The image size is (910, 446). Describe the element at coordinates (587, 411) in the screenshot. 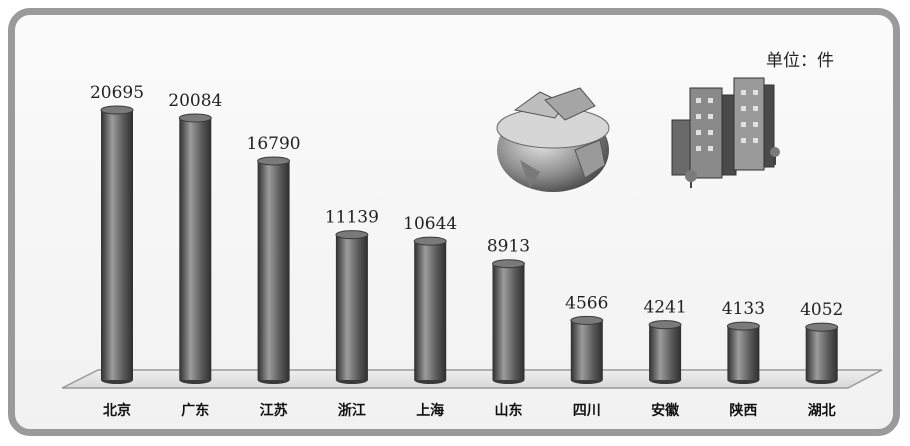

I see `category-label: 四川` at that location.